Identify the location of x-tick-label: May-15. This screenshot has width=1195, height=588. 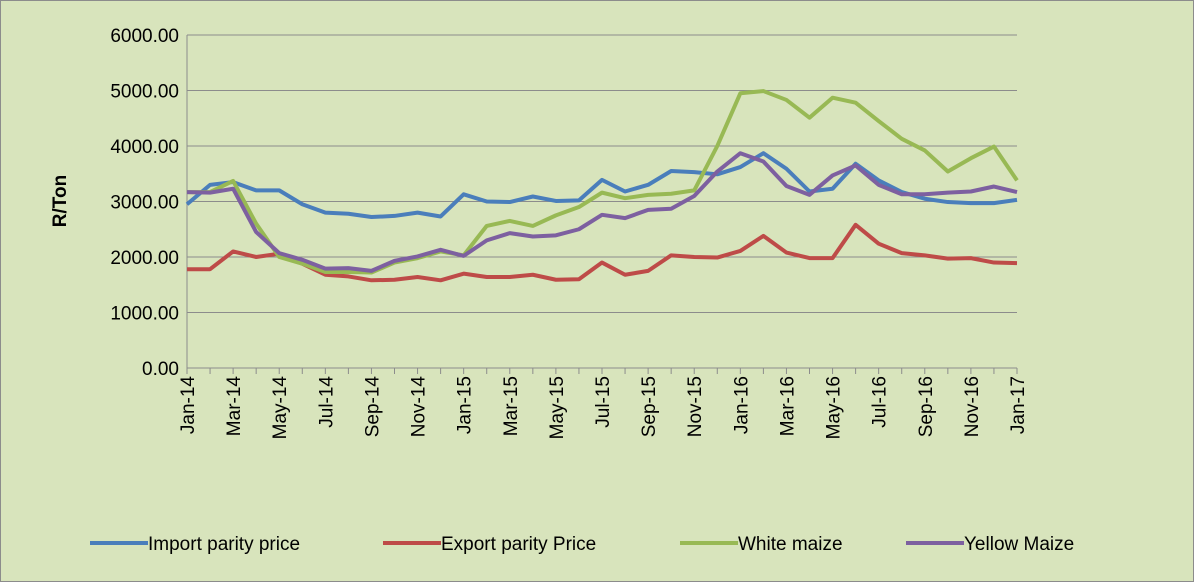
(557, 407).